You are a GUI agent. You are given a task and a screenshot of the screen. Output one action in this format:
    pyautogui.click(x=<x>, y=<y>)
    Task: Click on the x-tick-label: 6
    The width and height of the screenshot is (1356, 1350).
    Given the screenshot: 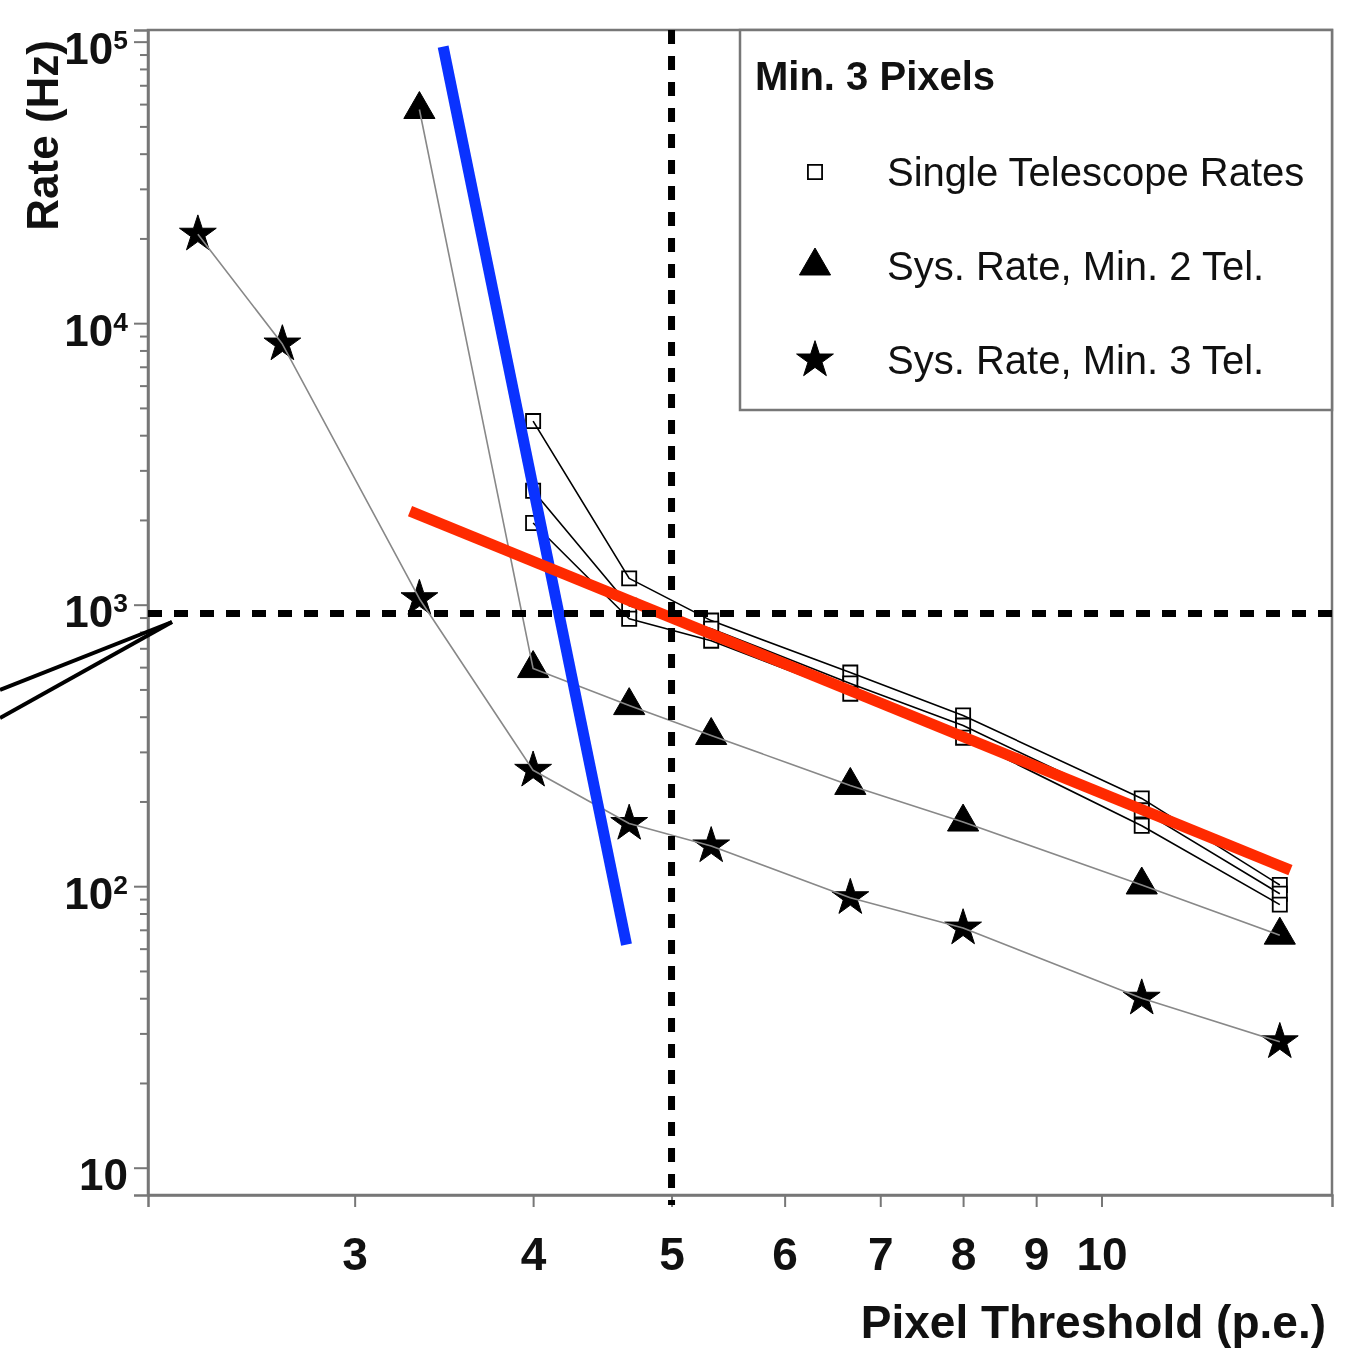 What is the action you would take?
    pyautogui.click(x=785, y=1253)
    